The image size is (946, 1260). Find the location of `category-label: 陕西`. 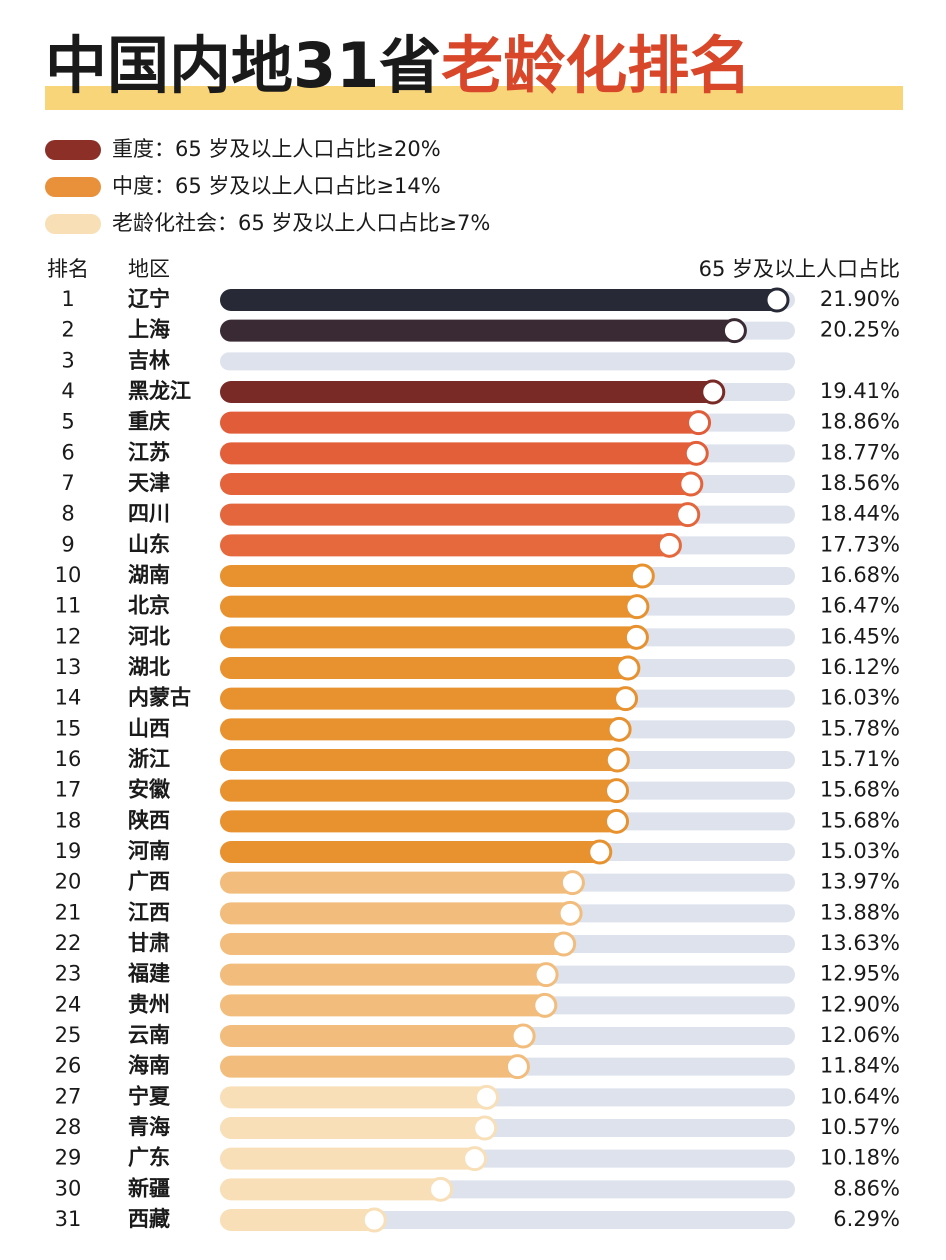

category-label: 陕西 is located at coordinates (149, 820).